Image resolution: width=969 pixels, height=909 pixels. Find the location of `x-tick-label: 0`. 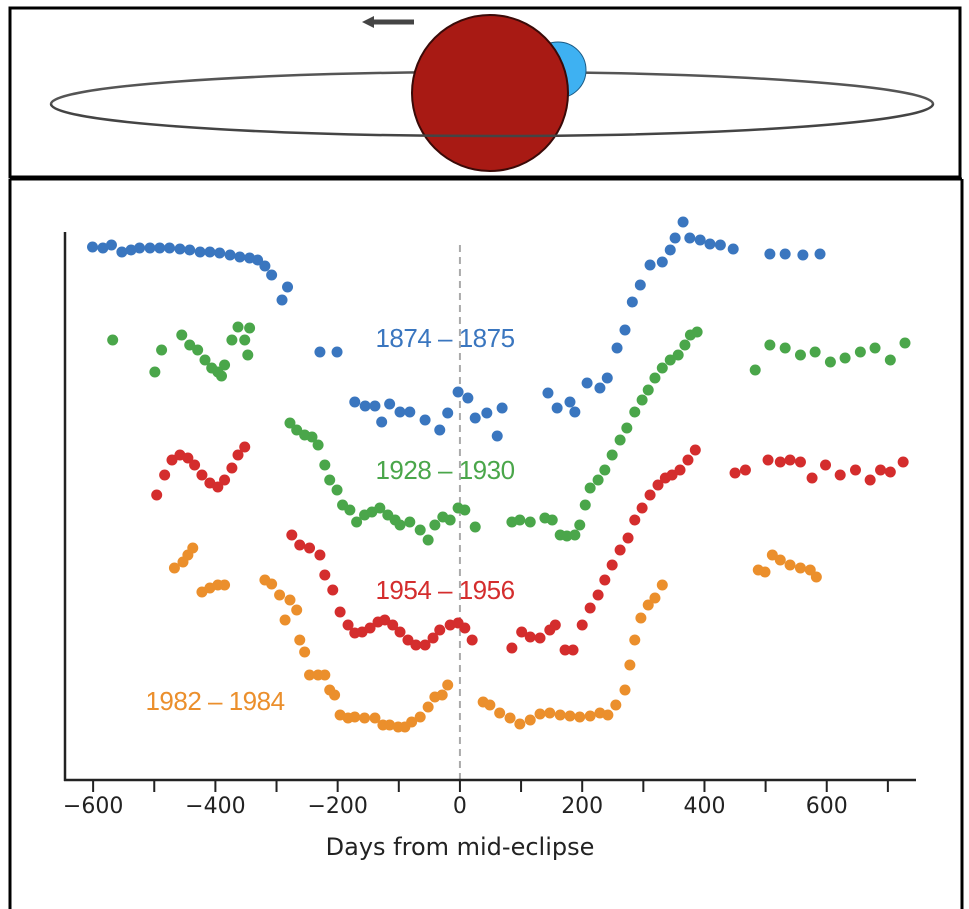

x-tick-label: 0 is located at coordinates (460, 806).